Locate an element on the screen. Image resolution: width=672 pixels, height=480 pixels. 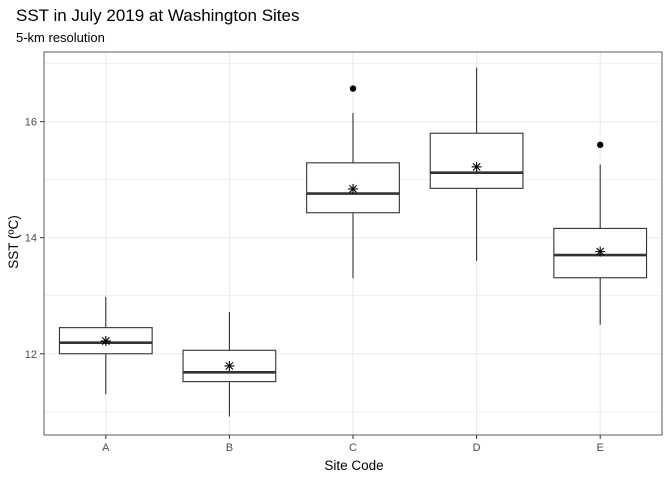
chart-subtitle: 5-km resolution is located at coordinates (60, 37).